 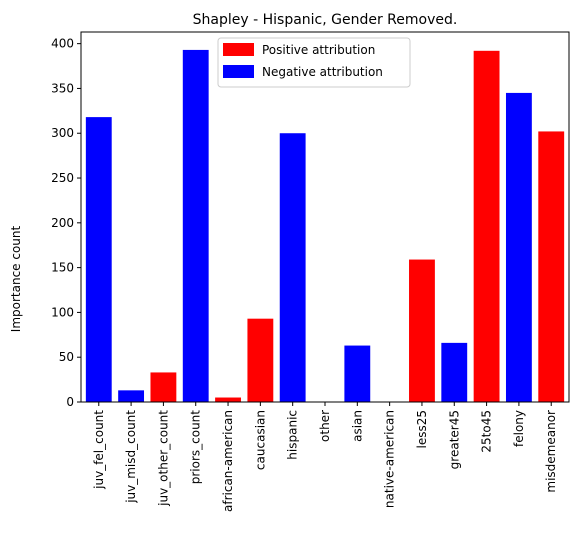 What do you see at coordinates (163, 387) in the screenshot?
I see `bar-juv_other_count` at bounding box center [163, 387].